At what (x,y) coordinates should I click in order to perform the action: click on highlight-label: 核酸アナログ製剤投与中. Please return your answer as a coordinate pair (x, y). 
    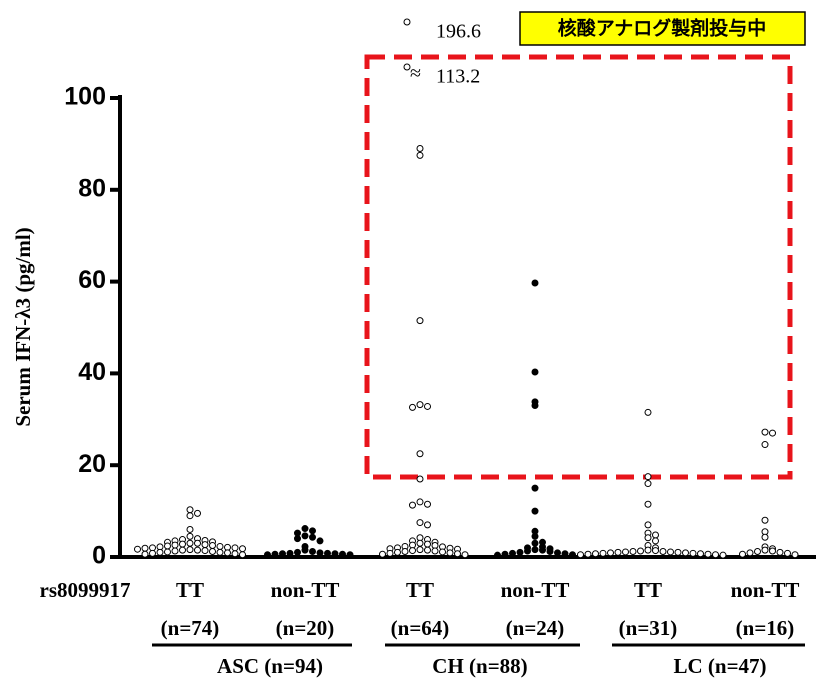
    Looking at the image, I should click on (662, 28).